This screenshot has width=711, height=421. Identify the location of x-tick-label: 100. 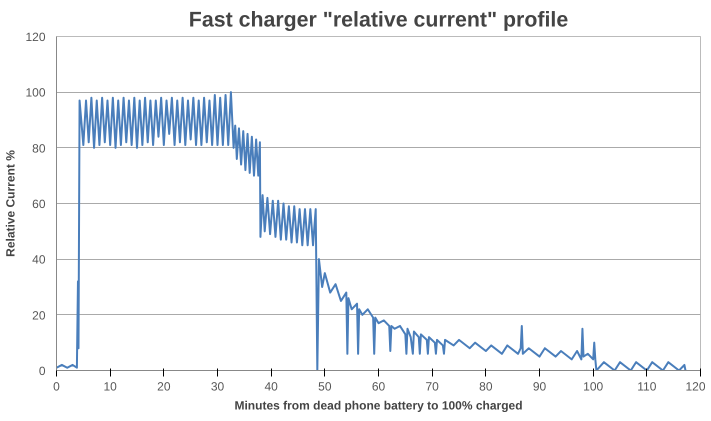
(593, 387).